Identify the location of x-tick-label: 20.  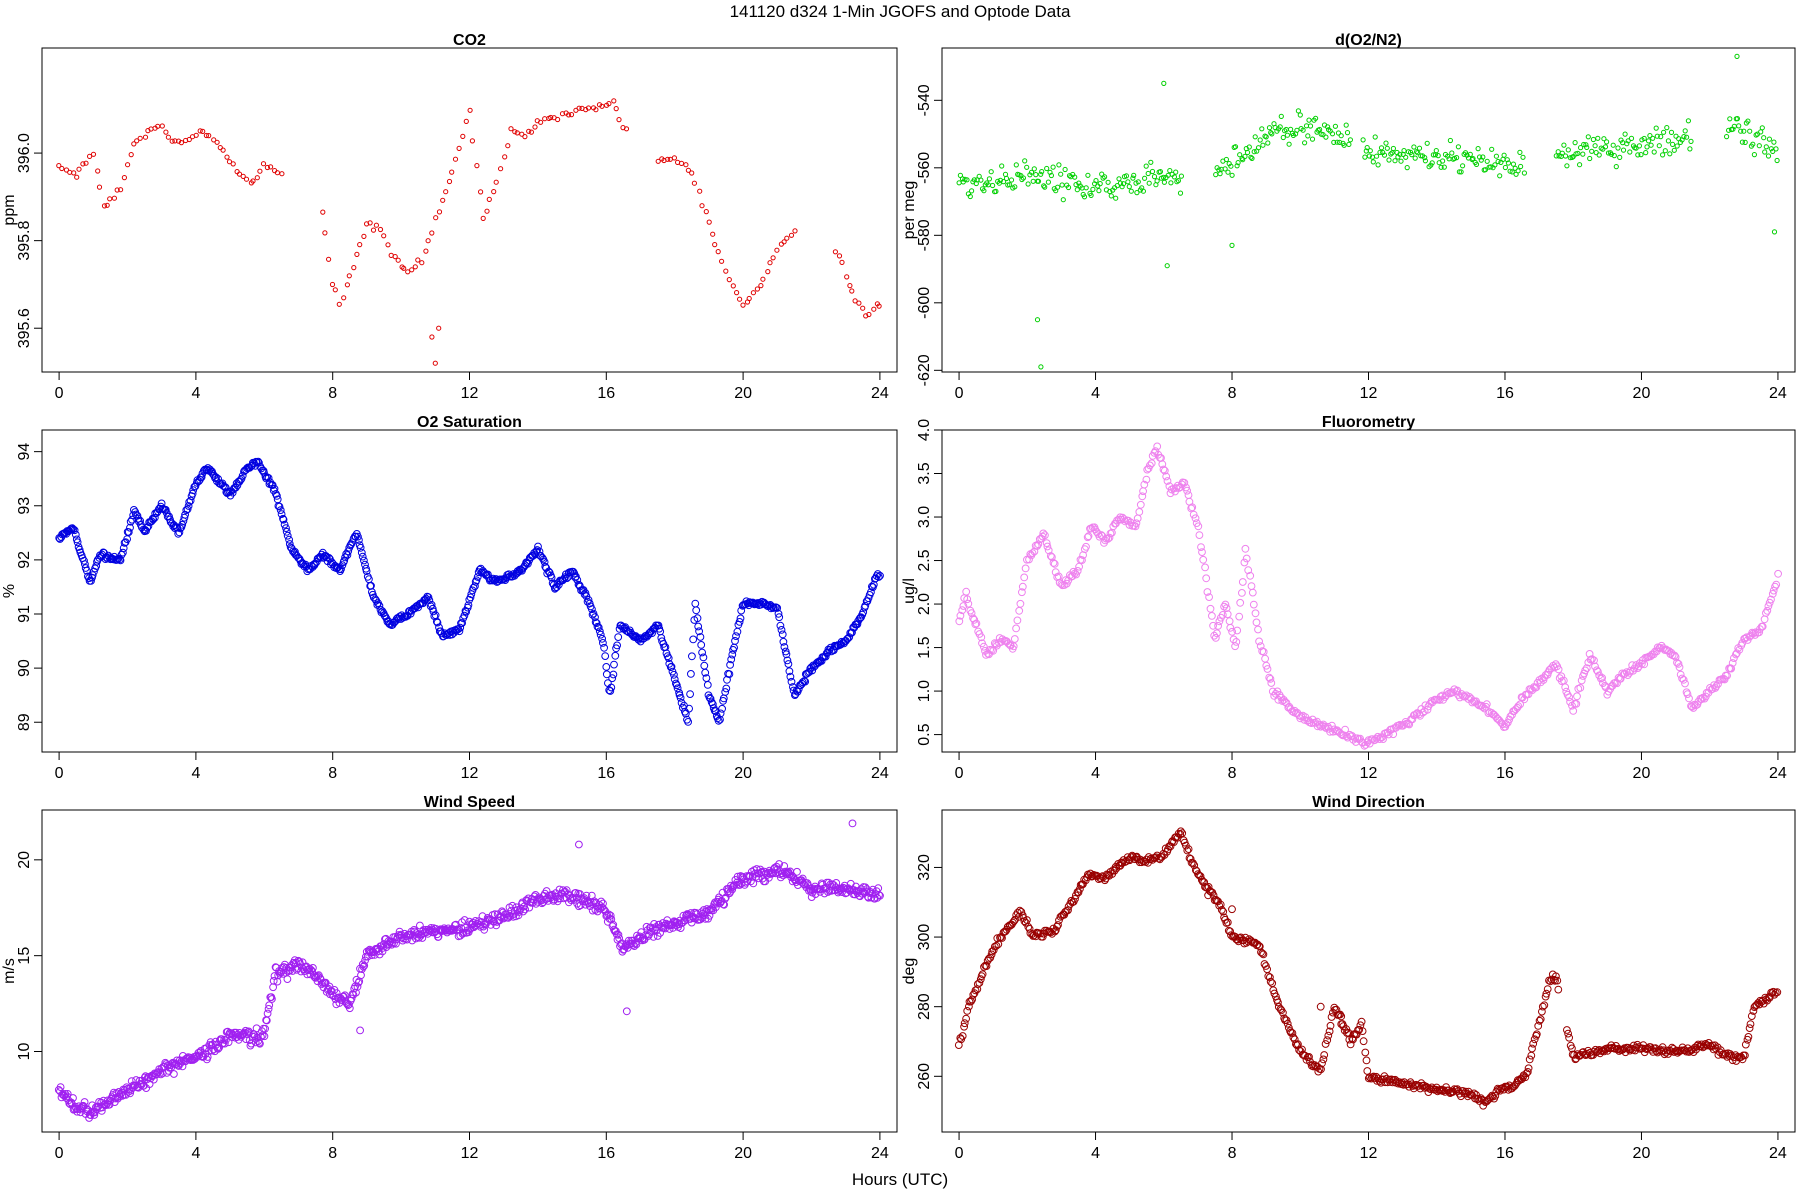
(743, 773).